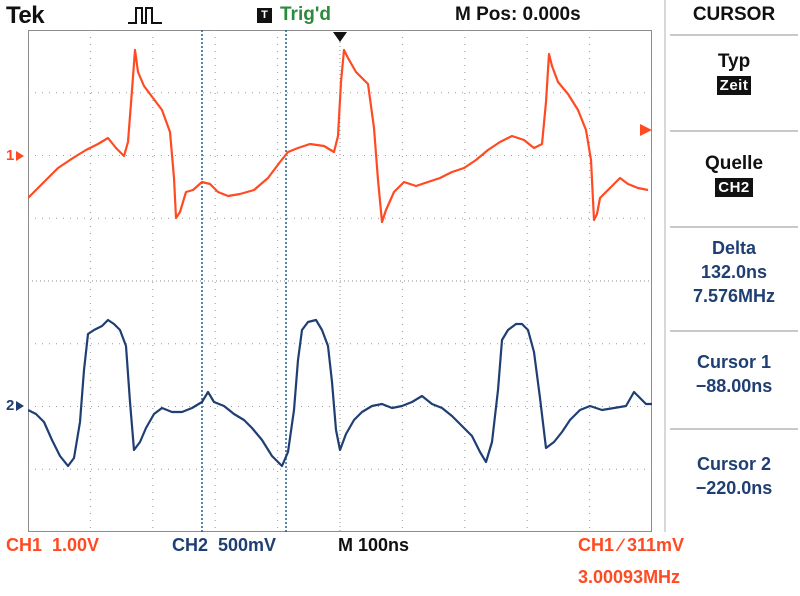 The width and height of the screenshot is (800, 596). I want to click on cursor-source-label: Quelle, so click(734, 163).